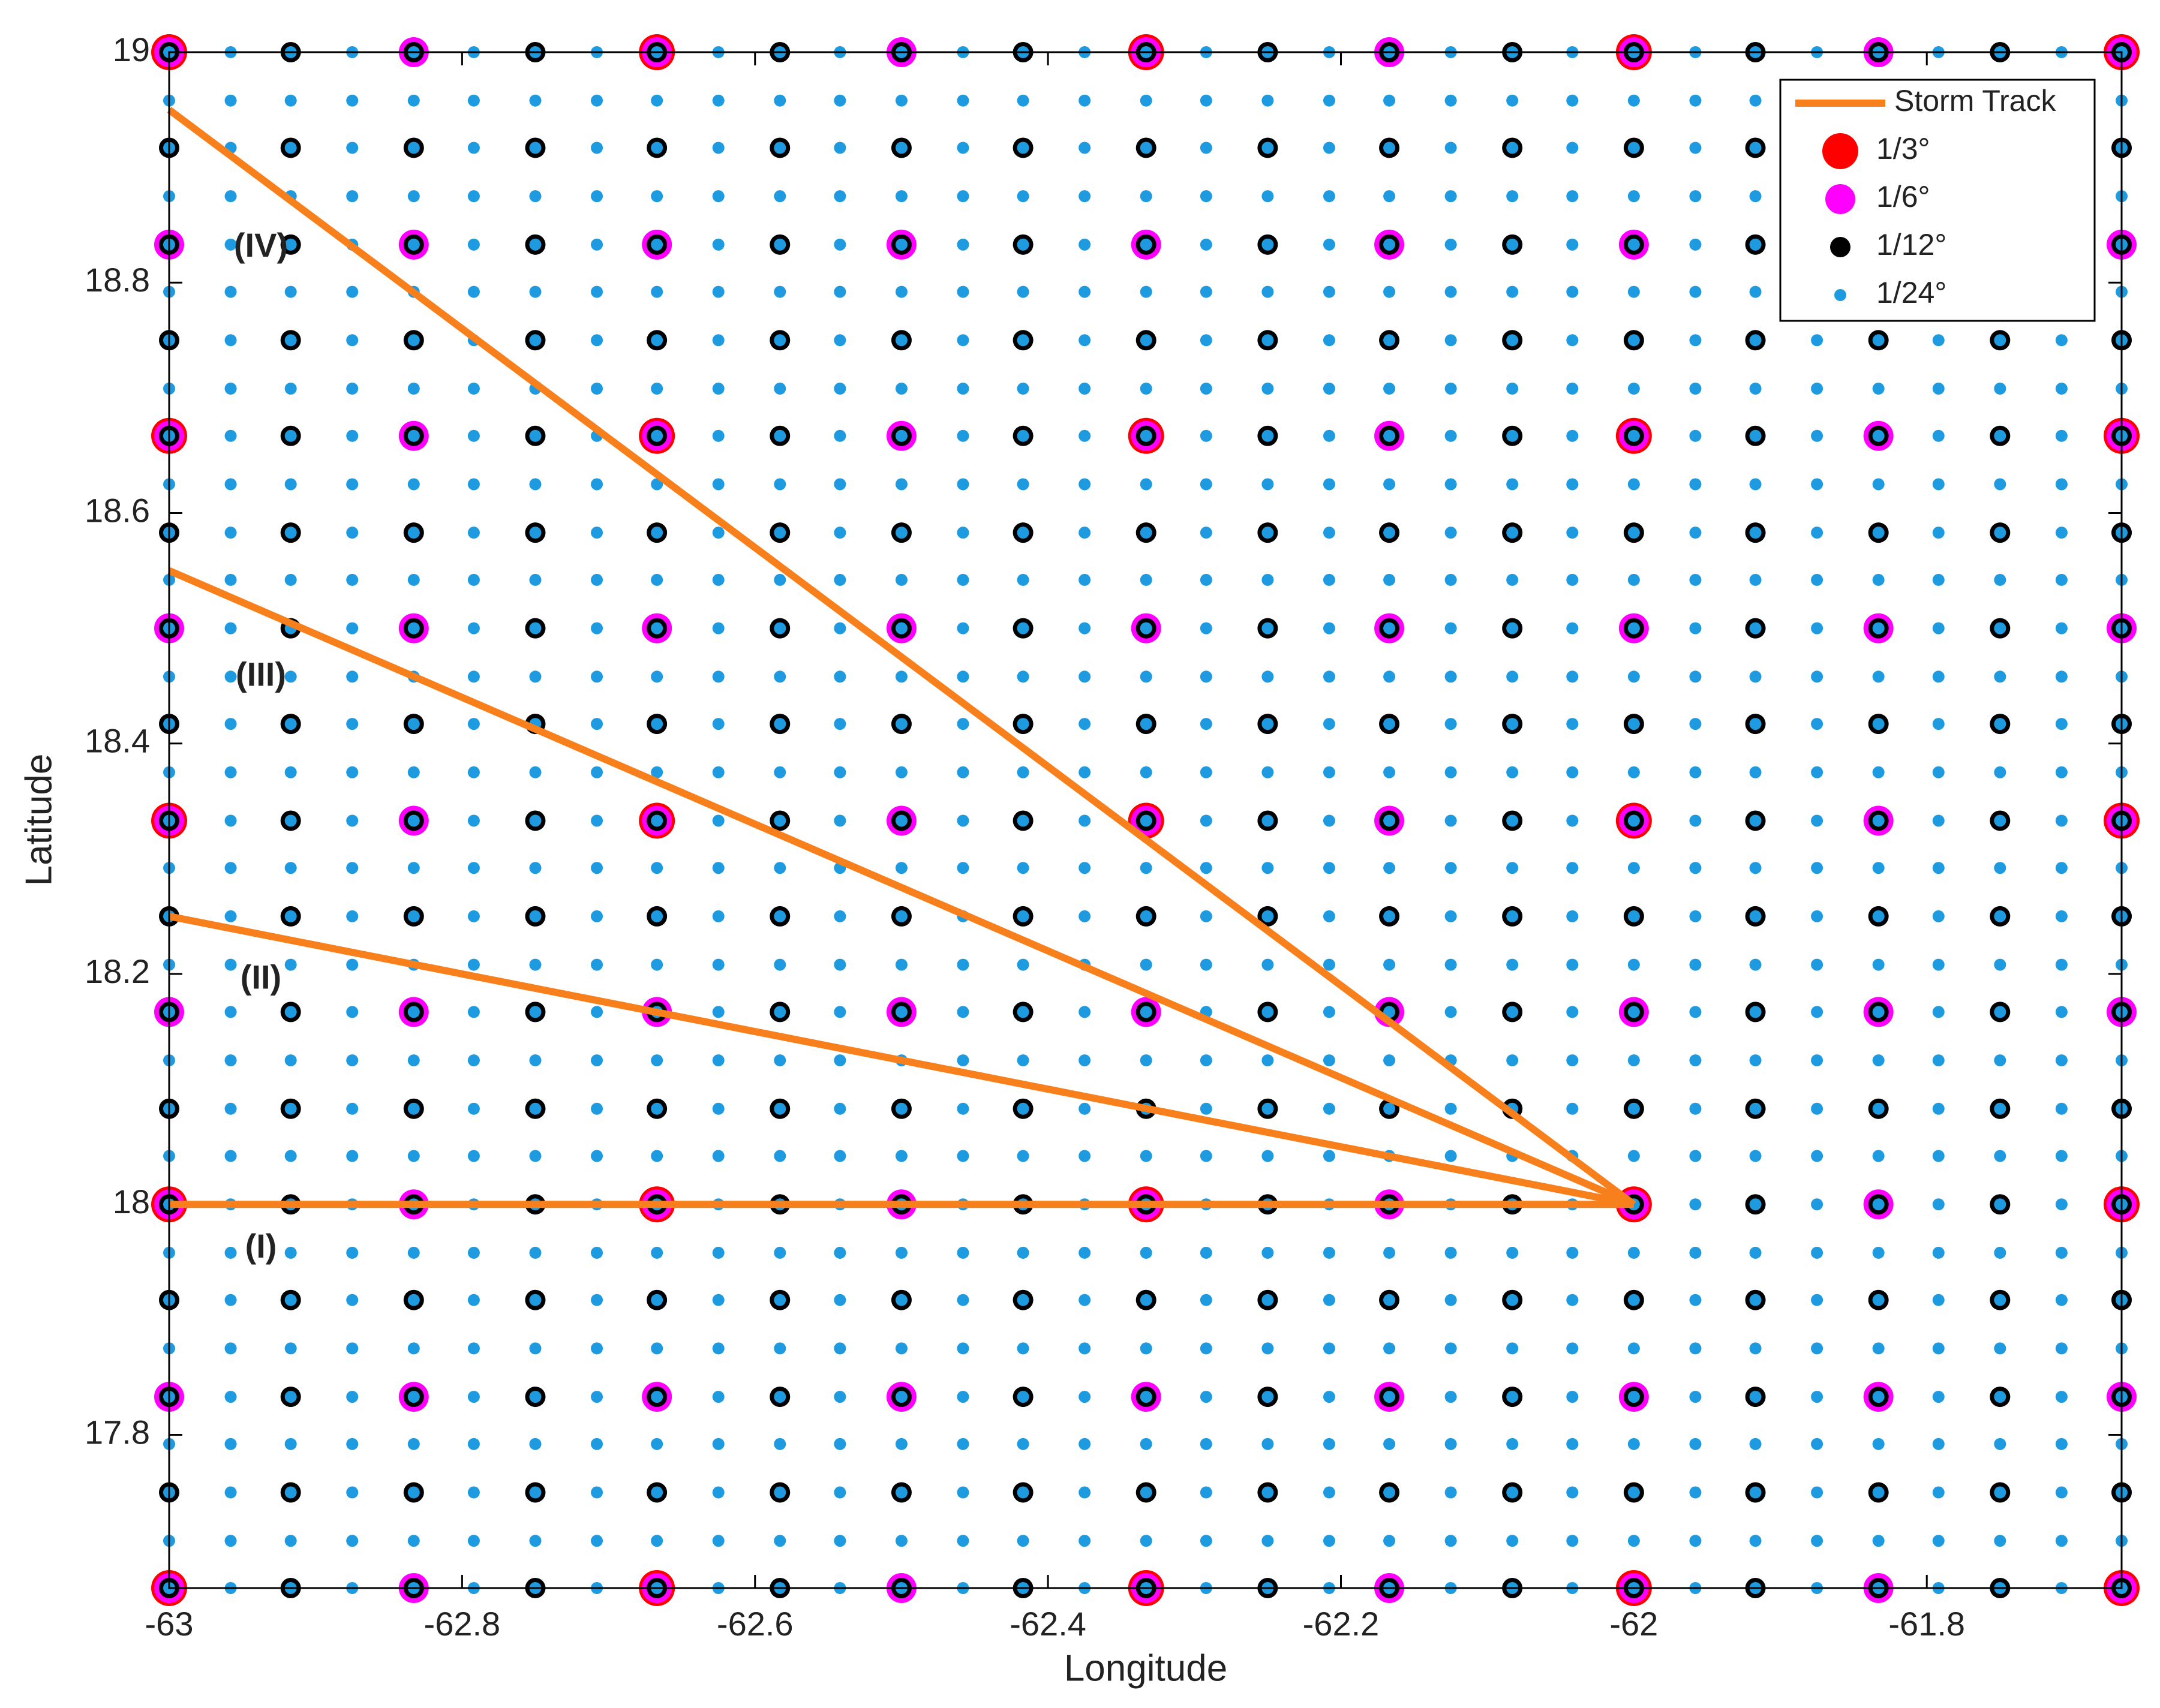  Describe the element at coordinates (1633, 1624) in the screenshot. I see `x-tick-label: -62` at that location.